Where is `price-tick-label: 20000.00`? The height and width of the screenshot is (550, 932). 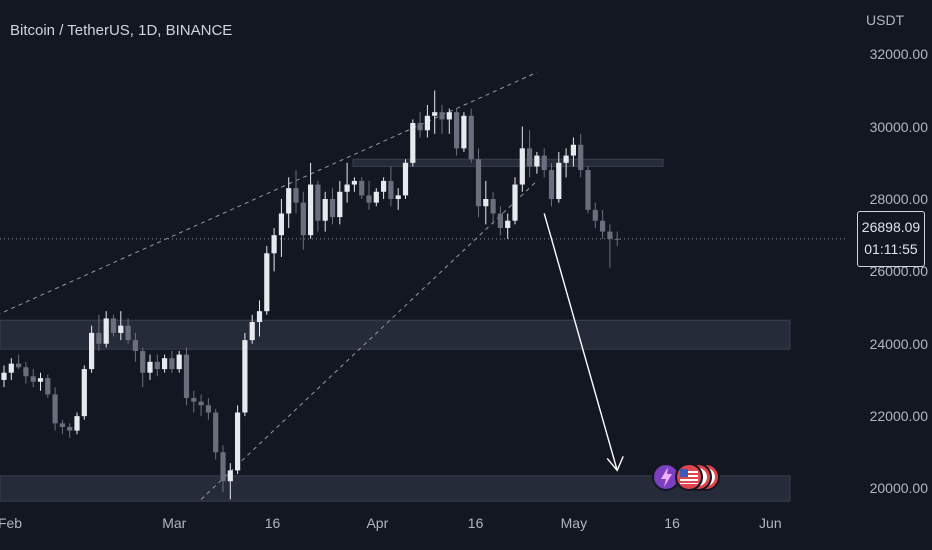
price-tick-label: 20000.00 is located at coordinates (898, 488).